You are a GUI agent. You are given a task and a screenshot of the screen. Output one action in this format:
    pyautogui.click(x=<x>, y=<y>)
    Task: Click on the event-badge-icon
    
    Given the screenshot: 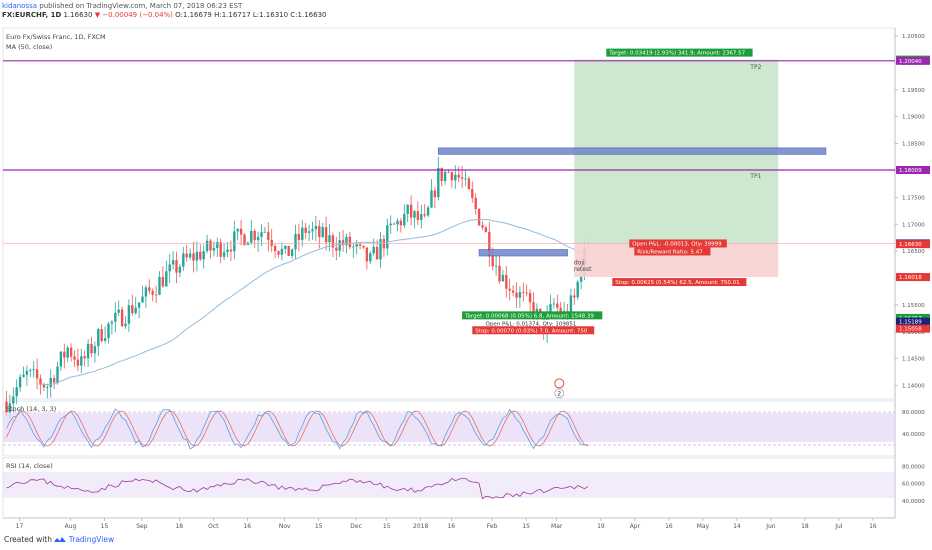 What is the action you would take?
    pyautogui.click(x=559, y=383)
    